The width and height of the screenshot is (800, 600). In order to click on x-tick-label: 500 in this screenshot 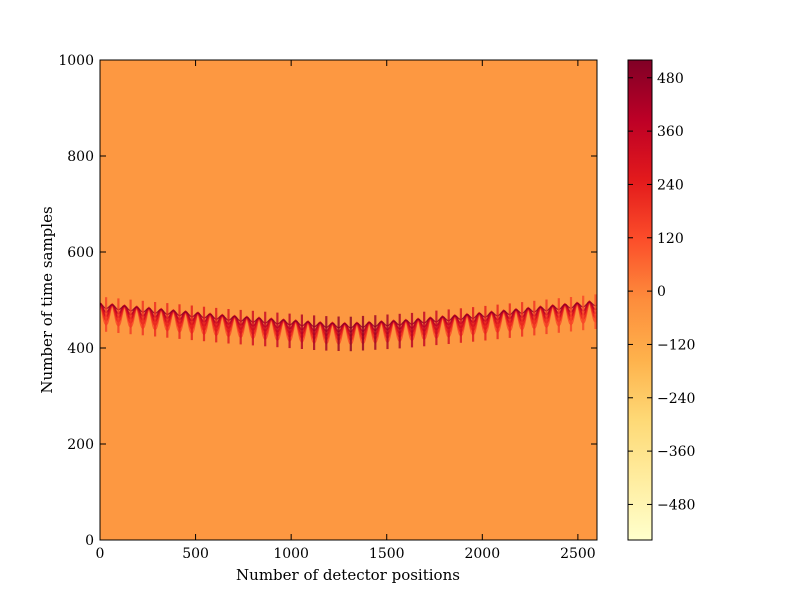, I will do `click(195, 554)`.